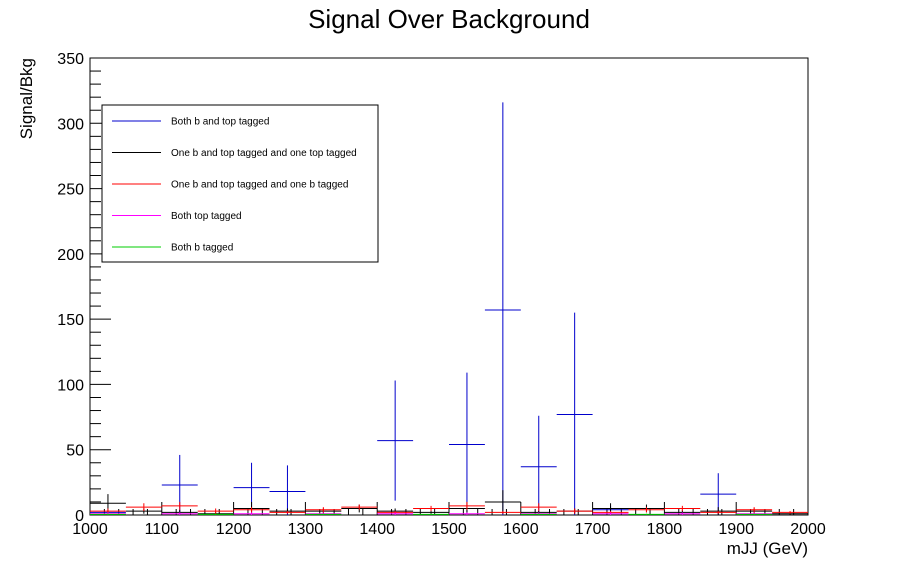 This screenshot has width=898, height=578. I want to click on legend-label: Both b tagged, so click(202, 248).